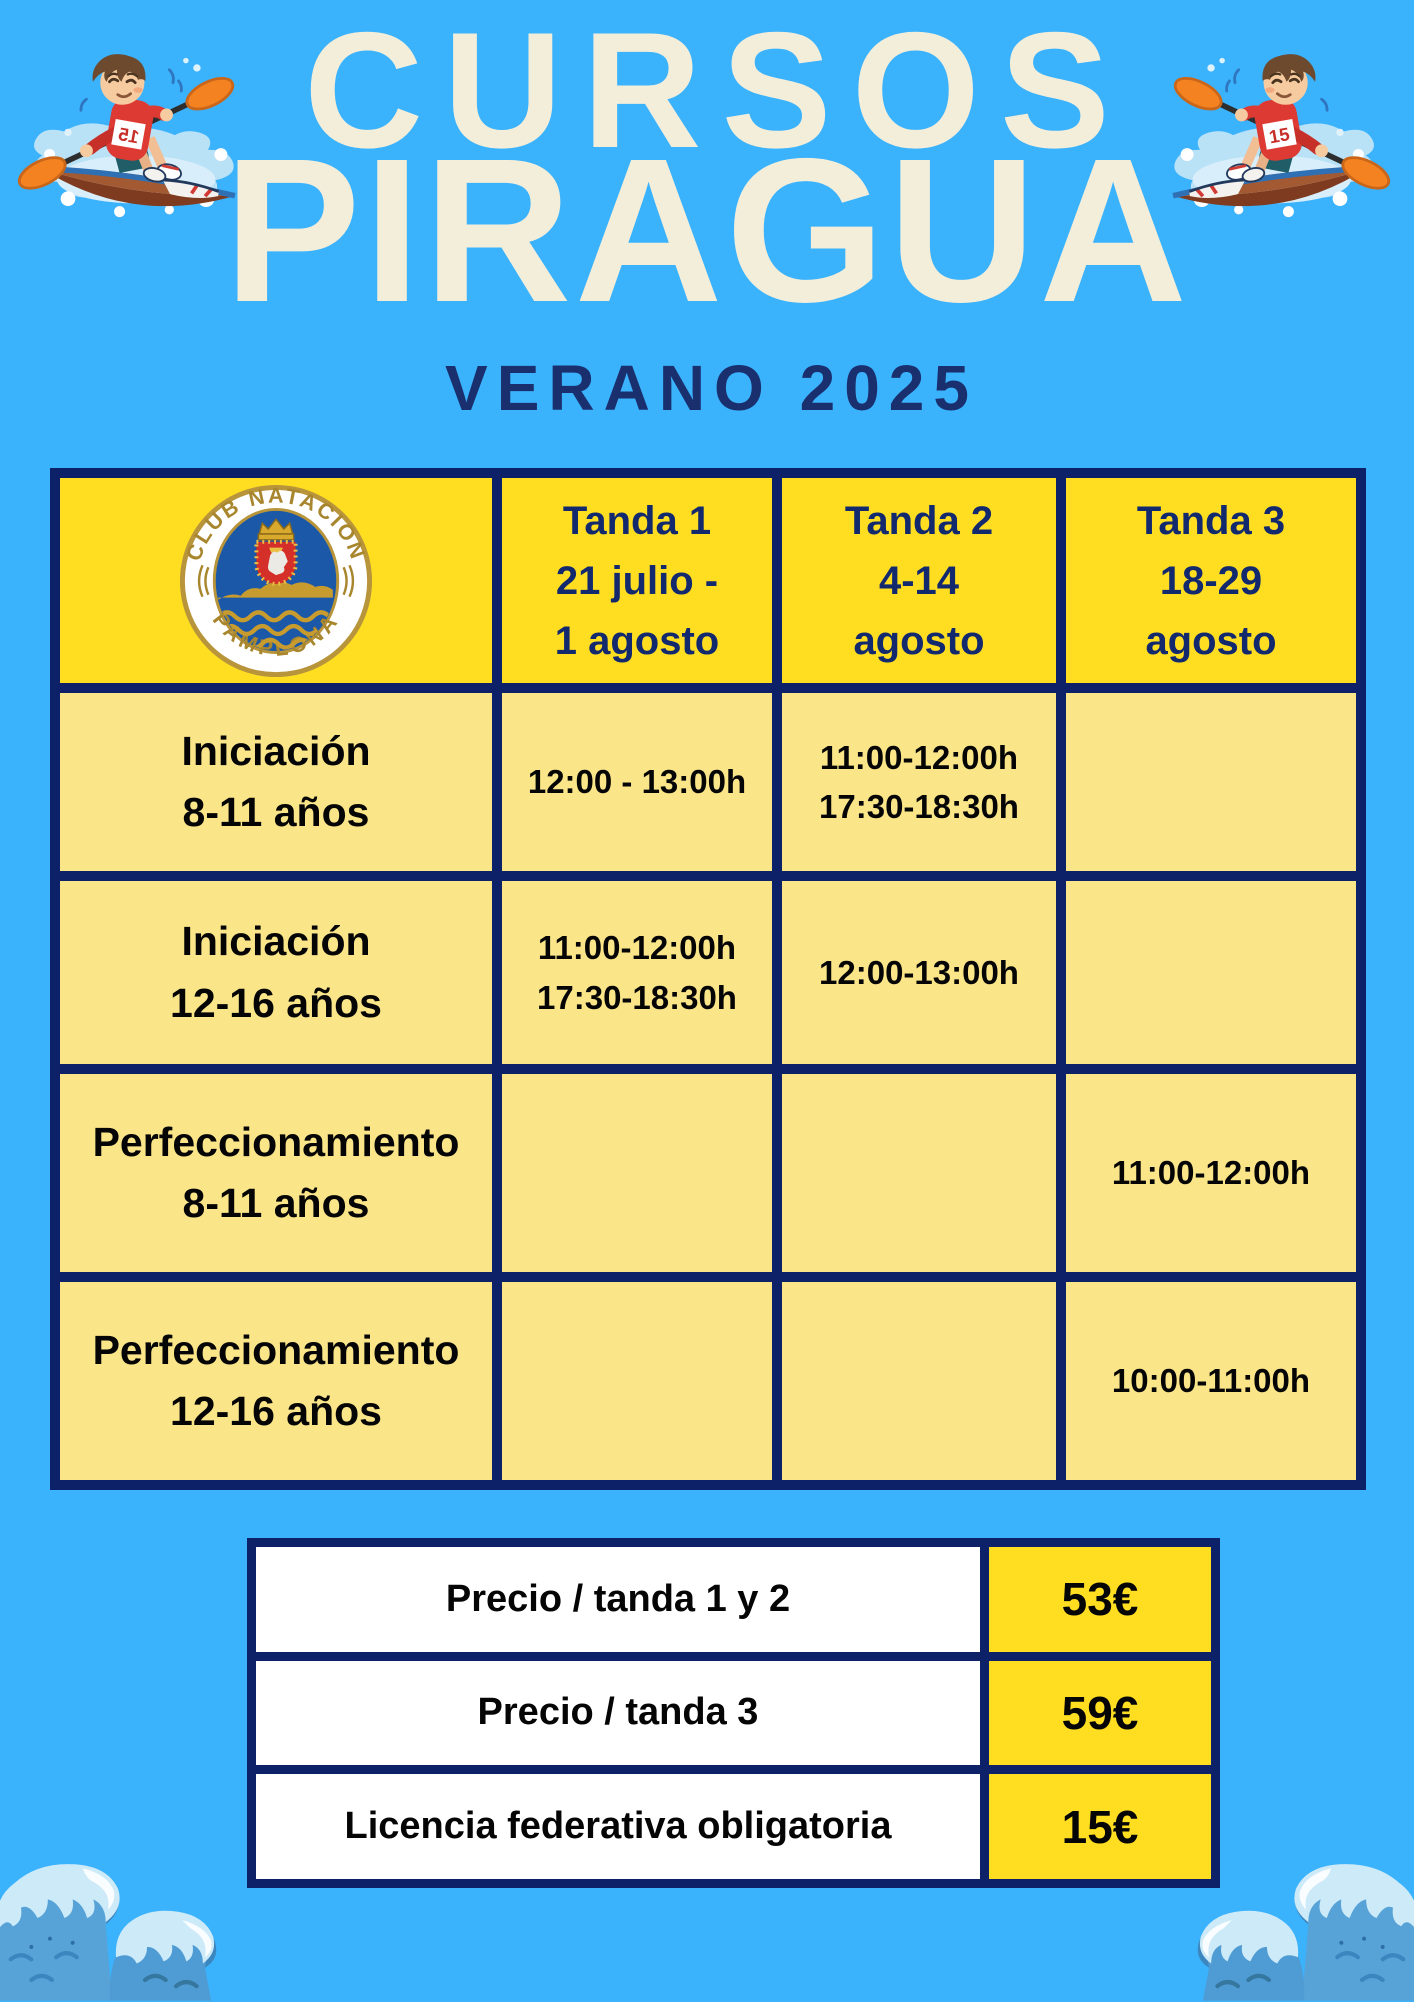 The height and width of the screenshot is (2002, 1414). Describe the element at coordinates (1100, 1713) in the screenshot. I see `price-row-value: 59€` at that location.